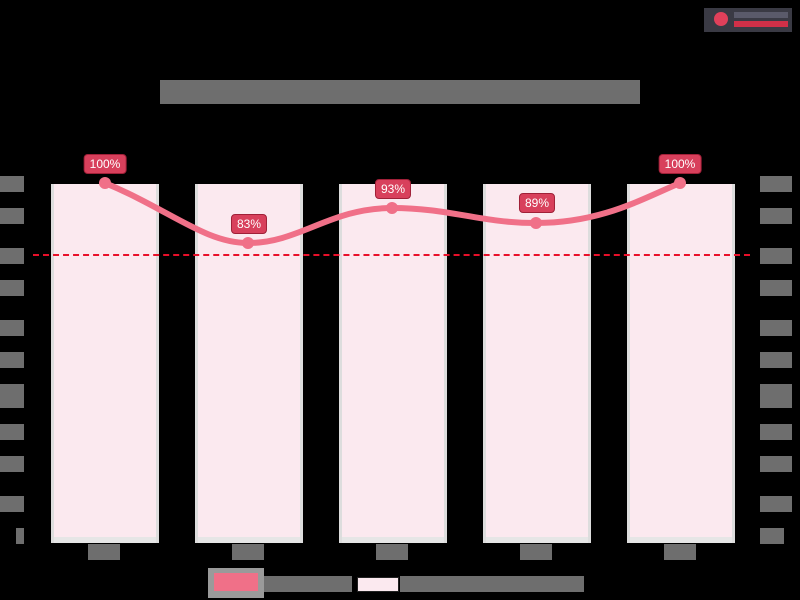  What do you see at coordinates (236, 583) in the screenshot?
I see `legend-swatch-line` at bounding box center [236, 583].